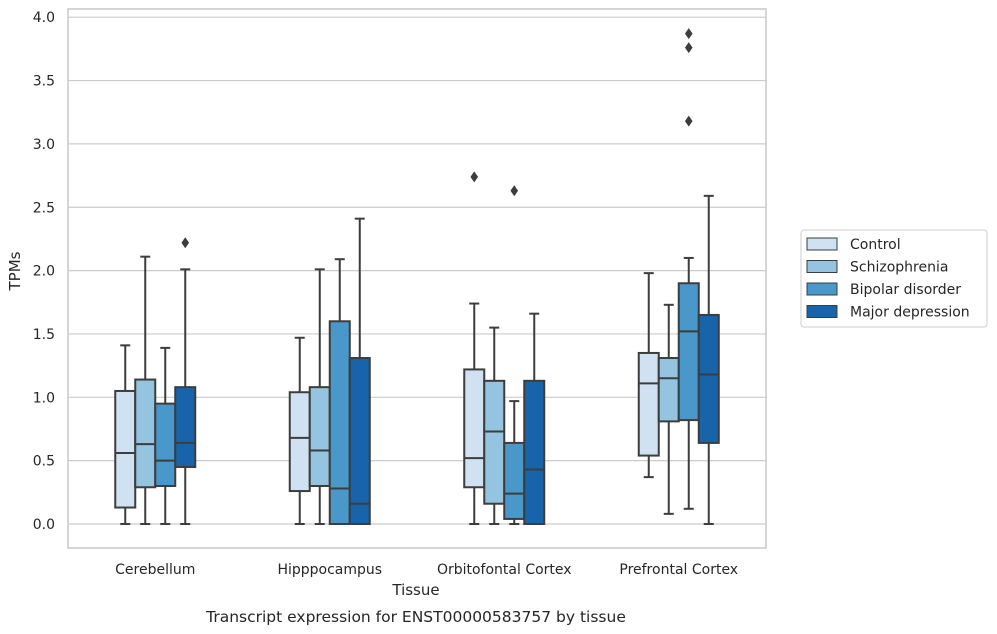 This screenshot has height=634, width=997. I want to click on x-tick-label: Cerebellum, so click(155, 570).